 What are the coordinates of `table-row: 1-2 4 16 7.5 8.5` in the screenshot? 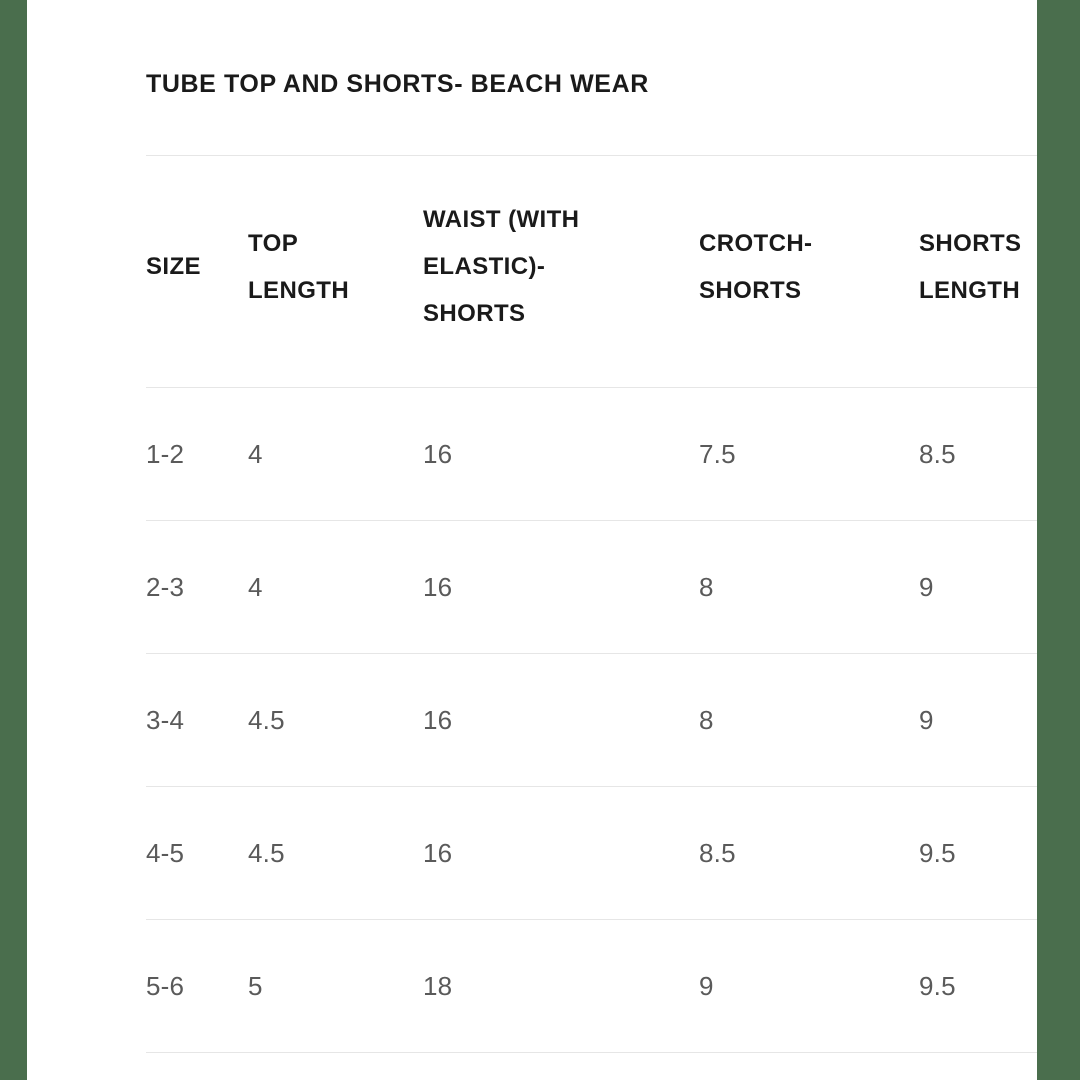 It's located at (591, 454).